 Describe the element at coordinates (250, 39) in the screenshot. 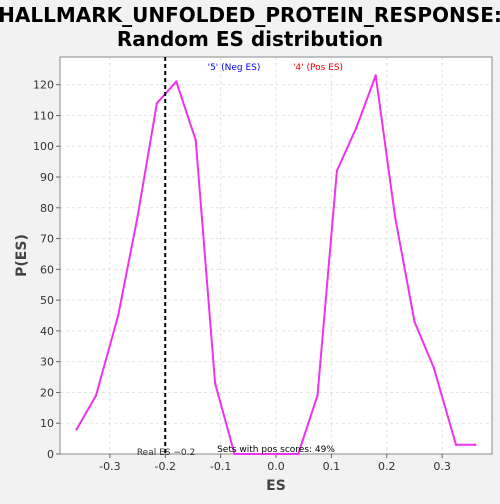

I see `chart-subtitle: Random ES distribution` at that location.